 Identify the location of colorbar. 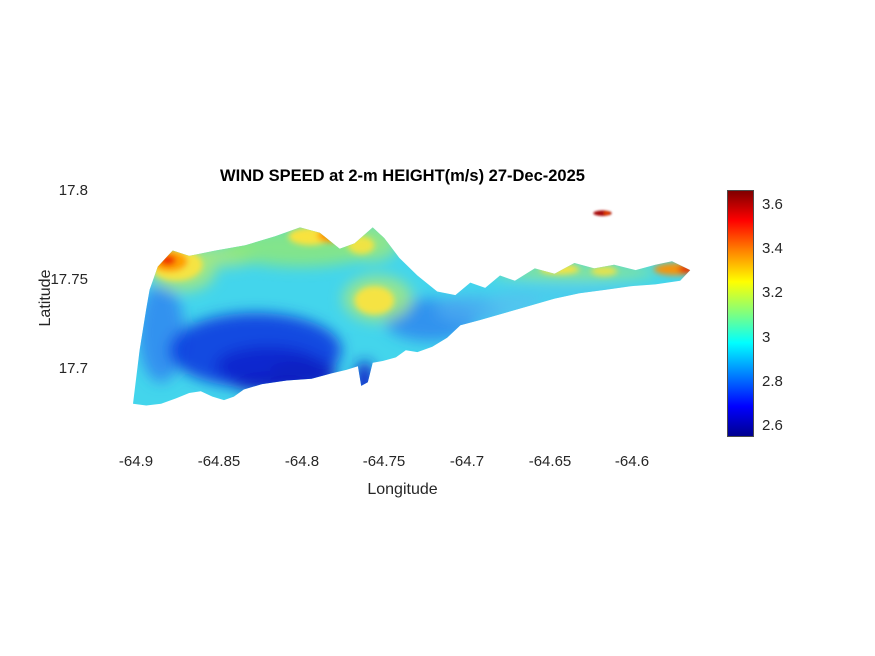
(740, 313).